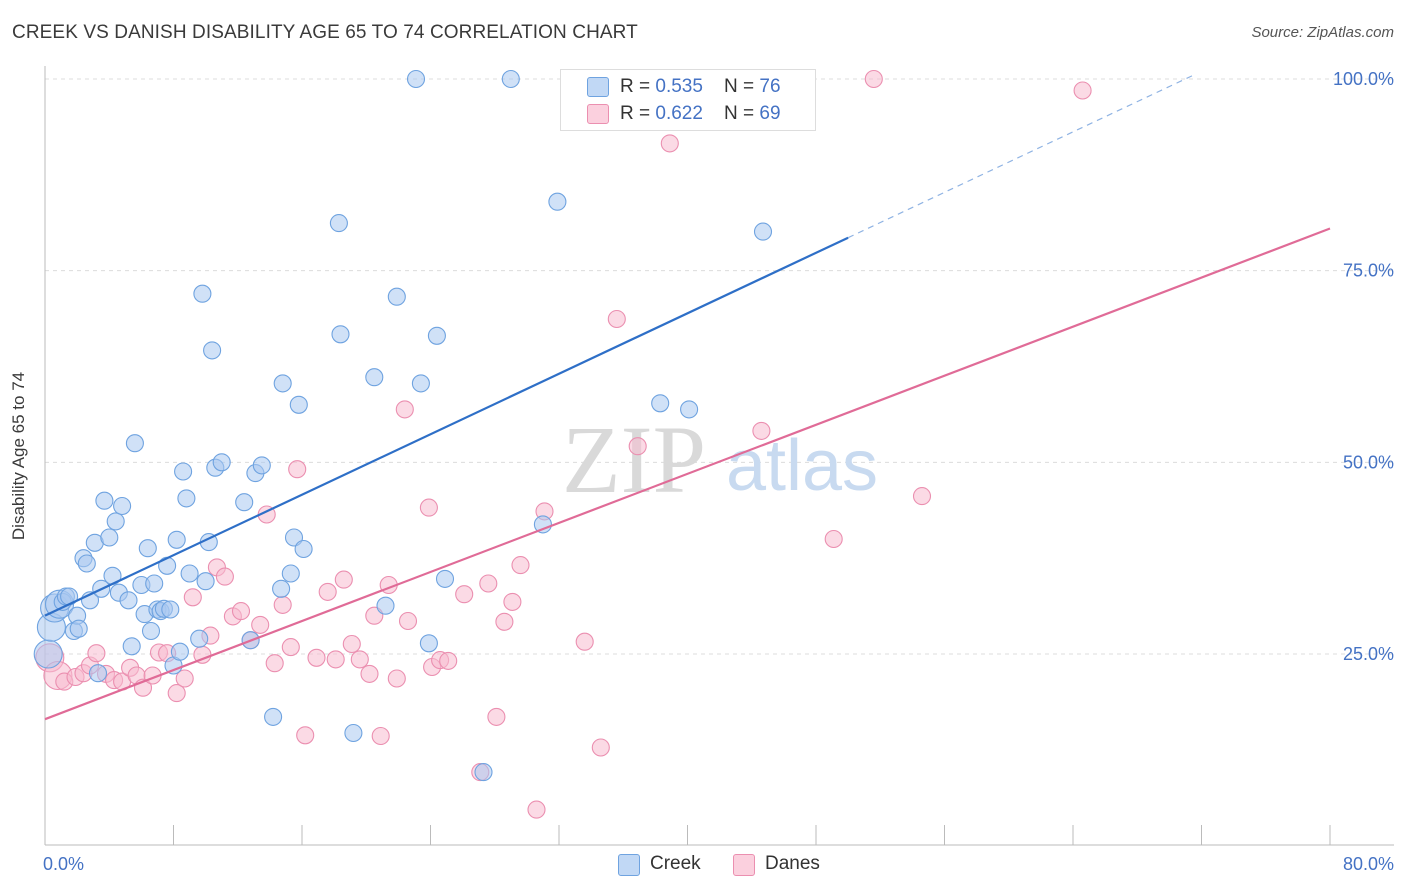 The width and height of the screenshot is (1406, 892). Describe the element at coordinates (598, 114) in the screenshot. I see `danes-swatch` at that location.